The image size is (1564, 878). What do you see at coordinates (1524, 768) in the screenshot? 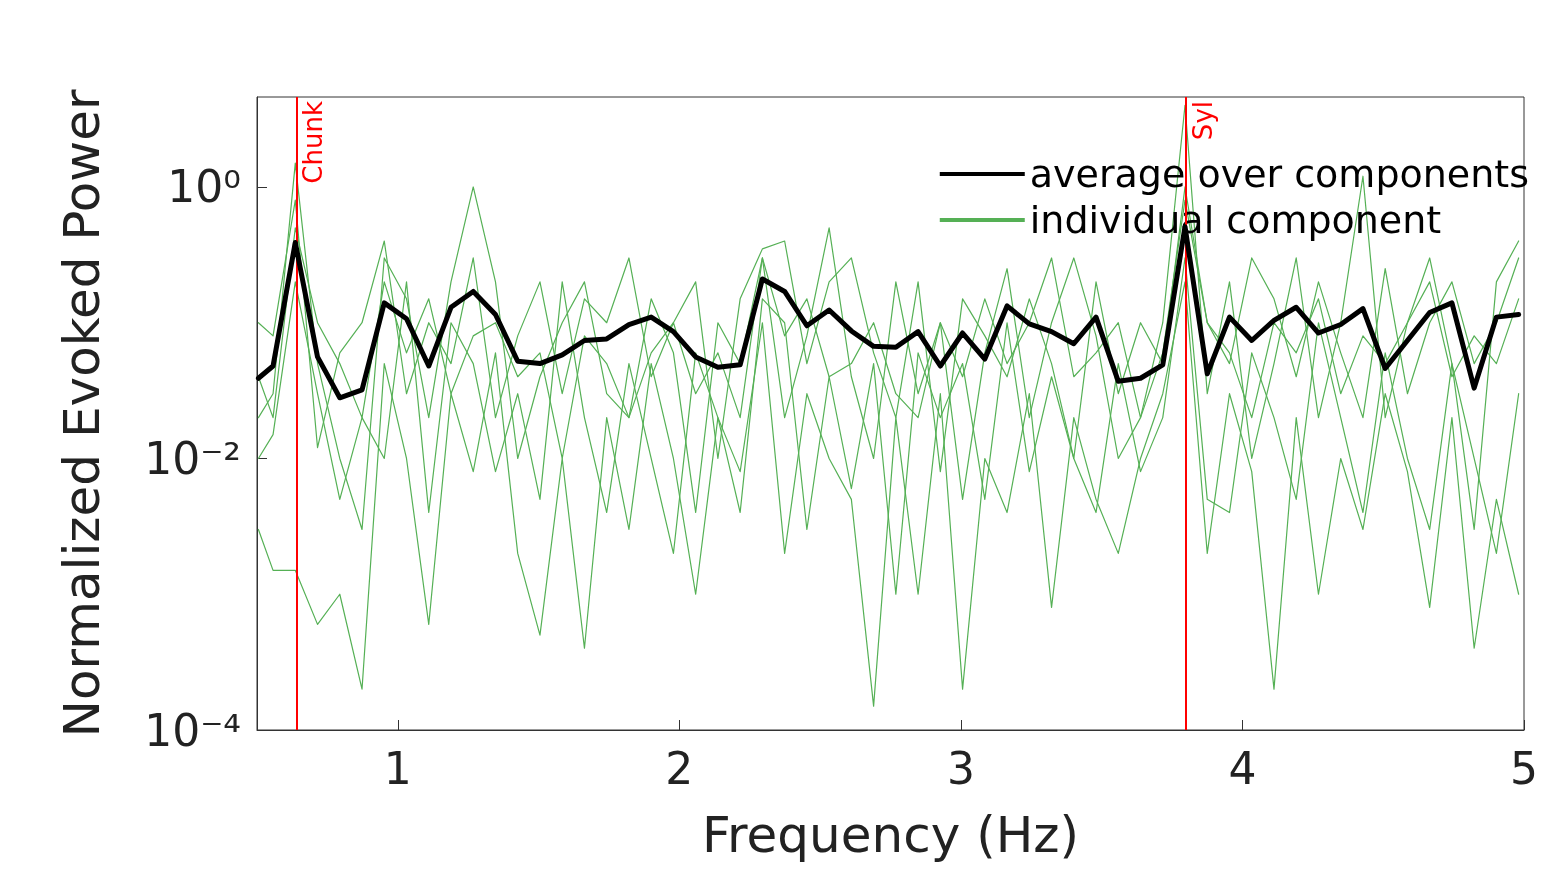
I see `x-tick-label: 5` at bounding box center [1524, 768].